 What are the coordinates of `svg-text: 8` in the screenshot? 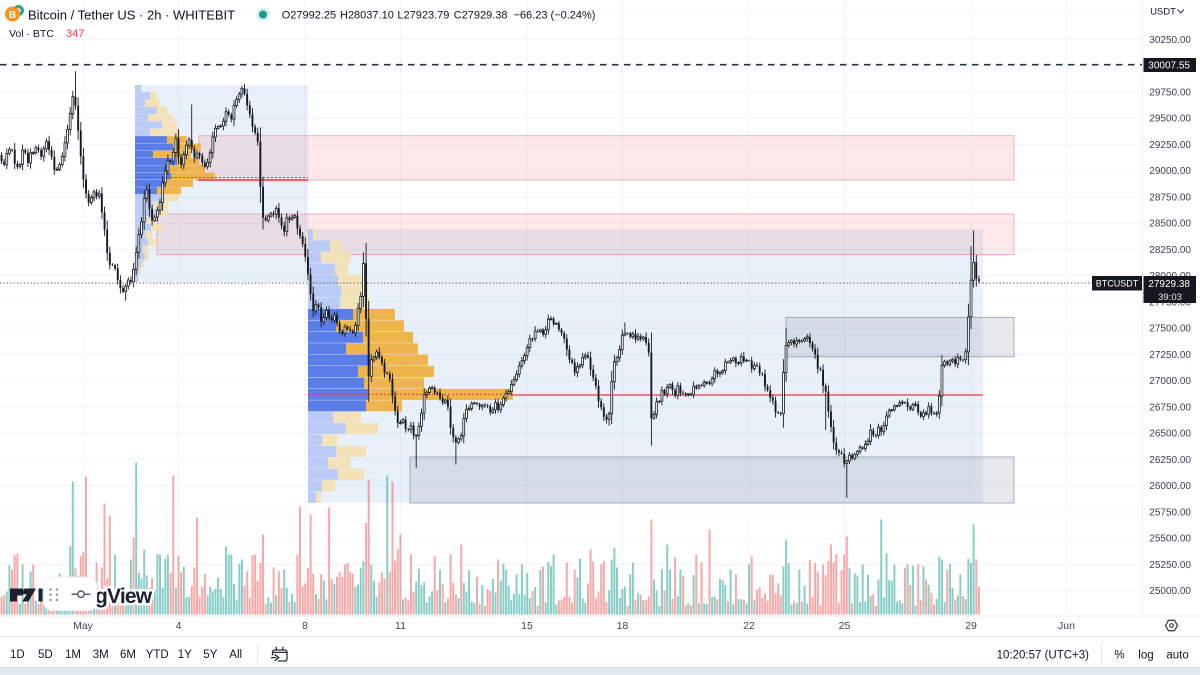 It's located at (305, 626).